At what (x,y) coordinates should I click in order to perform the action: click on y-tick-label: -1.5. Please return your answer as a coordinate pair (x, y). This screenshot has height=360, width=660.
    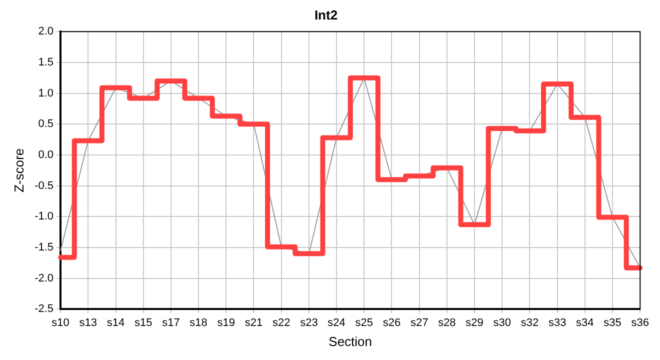
    Looking at the image, I should click on (44, 248).